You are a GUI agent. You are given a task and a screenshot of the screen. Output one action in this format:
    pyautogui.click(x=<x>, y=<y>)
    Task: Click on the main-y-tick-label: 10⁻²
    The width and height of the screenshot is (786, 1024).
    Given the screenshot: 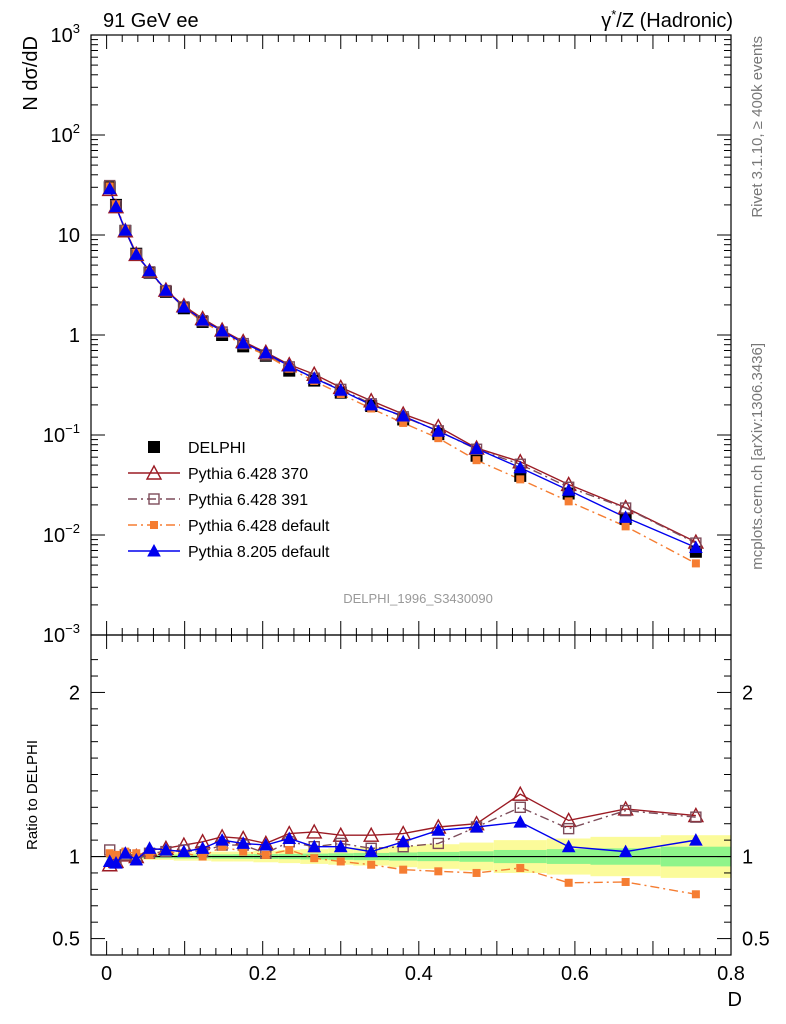 What is the action you would take?
    pyautogui.click(x=61, y=534)
    